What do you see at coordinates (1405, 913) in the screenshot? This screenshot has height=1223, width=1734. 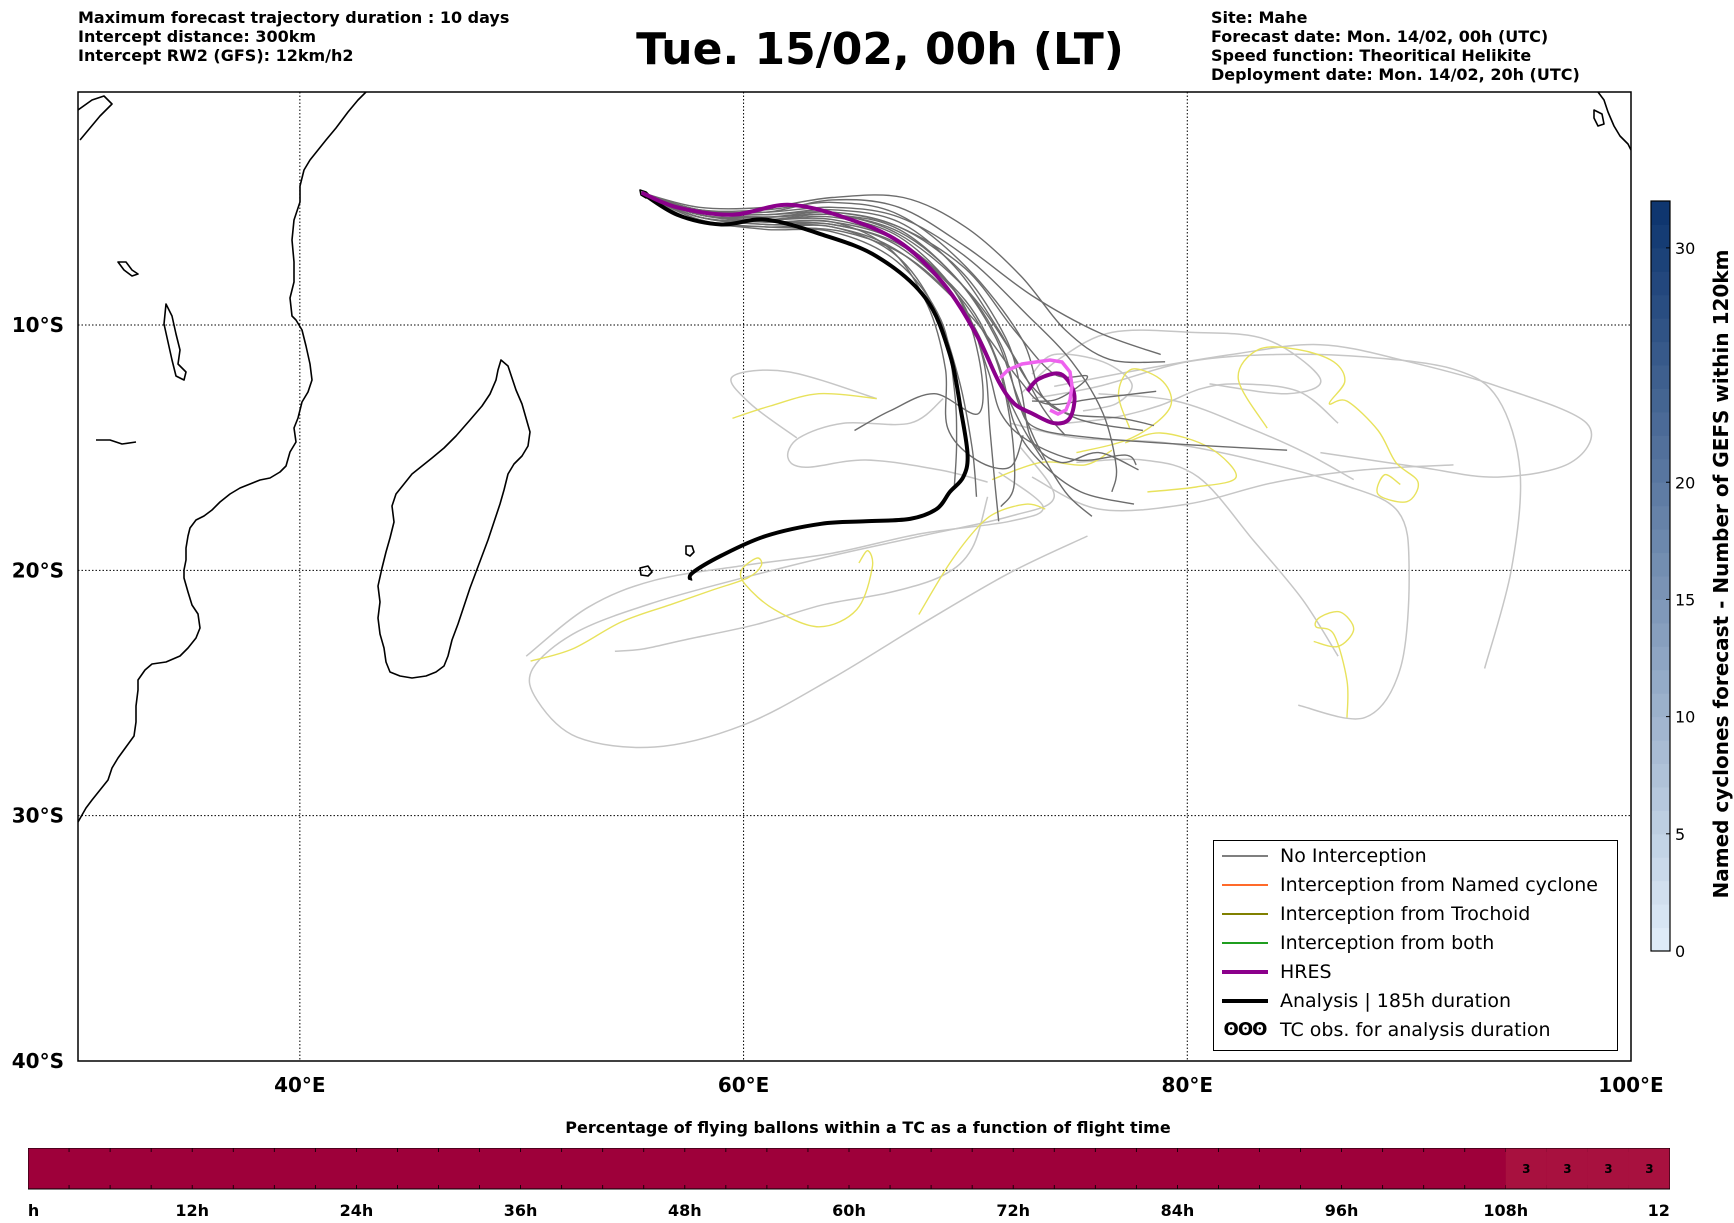 I see `legend-label: Interception from Trochoid` at bounding box center [1405, 913].